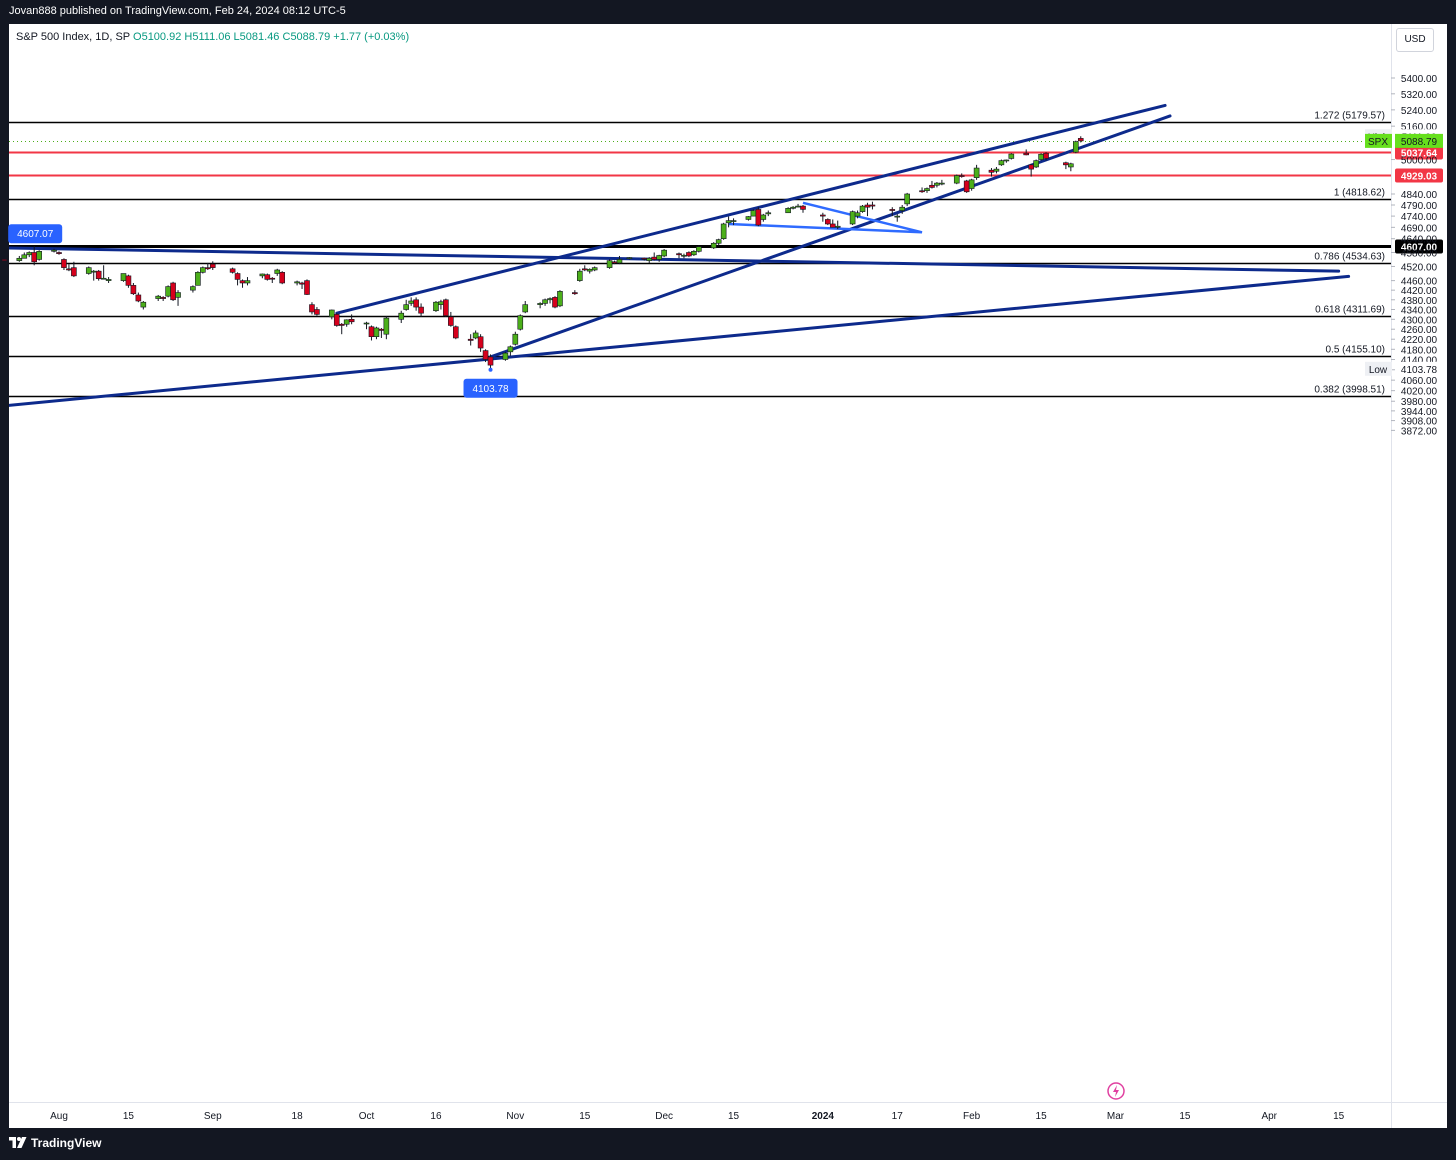  What do you see at coordinates (1419, 291) in the screenshot?
I see `y-tick-label: 4420.00` at bounding box center [1419, 291].